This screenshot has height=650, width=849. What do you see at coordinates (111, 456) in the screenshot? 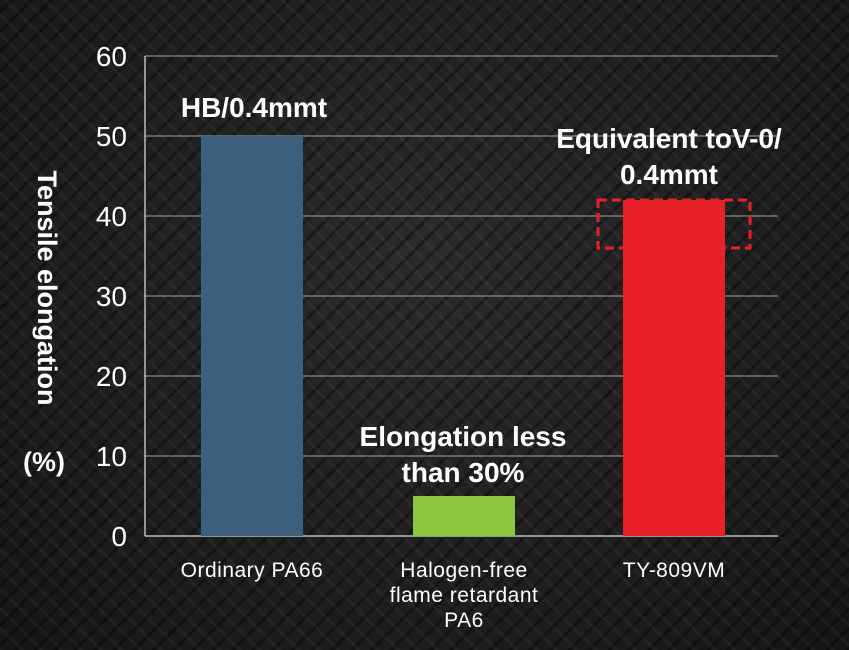
I see `y-tick-label: 10` at bounding box center [111, 456].